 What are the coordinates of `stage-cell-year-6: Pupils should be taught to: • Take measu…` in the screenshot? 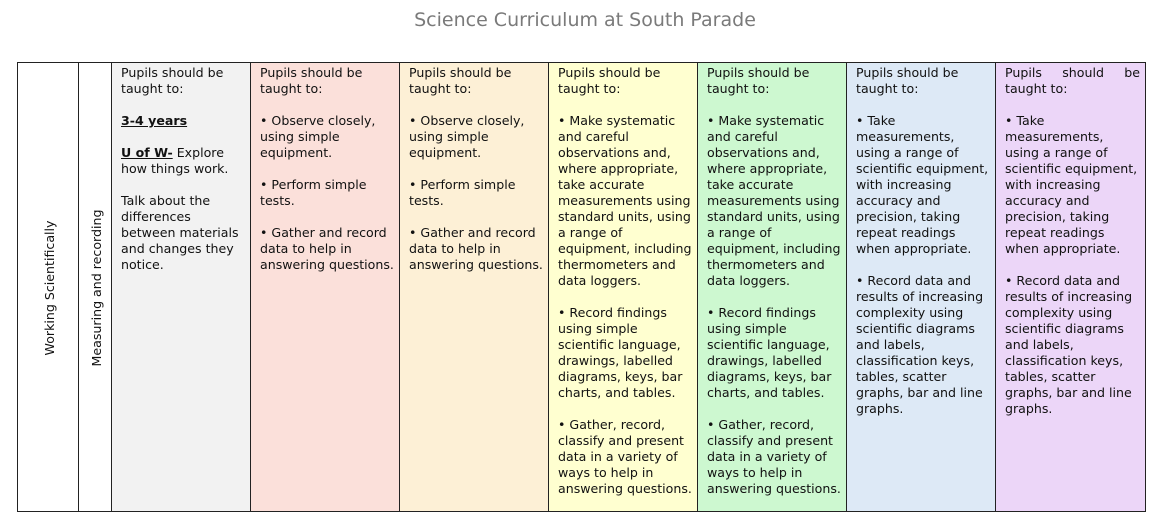 It's located at (1070, 287).